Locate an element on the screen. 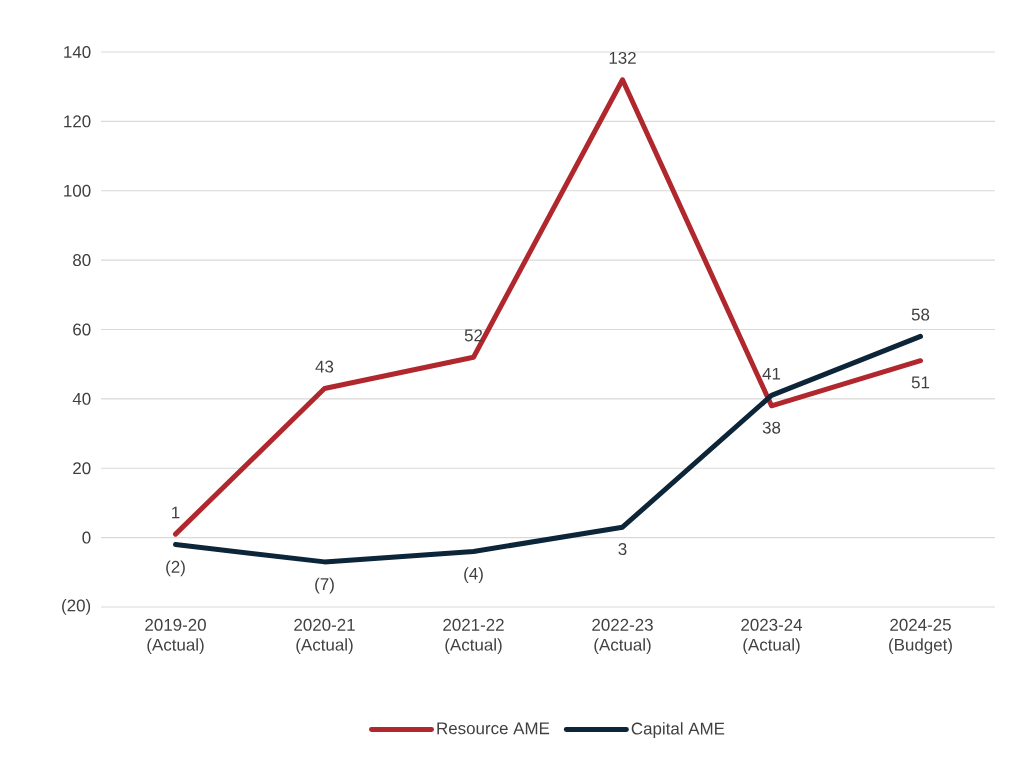 This screenshot has height=769, width=1013. data-label: 41 is located at coordinates (771, 373).